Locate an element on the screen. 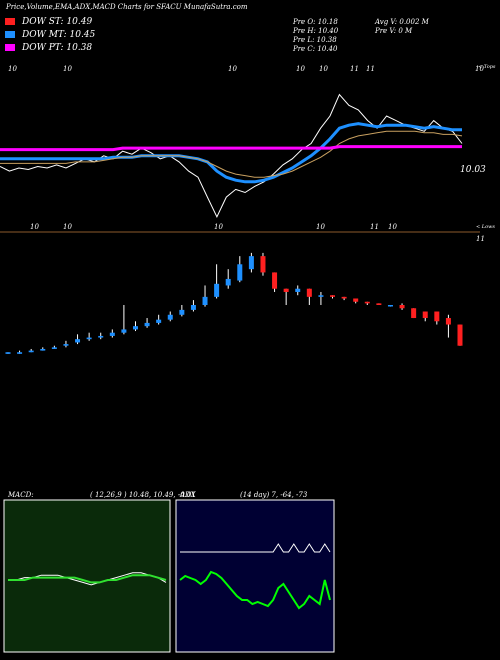 This screenshot has height=660, width=500. ohlc-open: Pre O: 10.18 is located at coordinates (315, 22).